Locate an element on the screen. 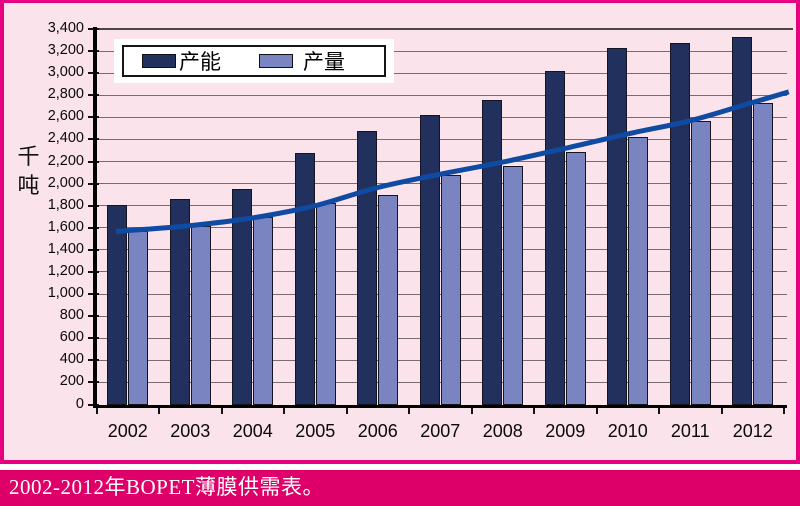 This screenshot has height=506, width=800. bar-capacity-2008 is located at coordinates (492, 252).